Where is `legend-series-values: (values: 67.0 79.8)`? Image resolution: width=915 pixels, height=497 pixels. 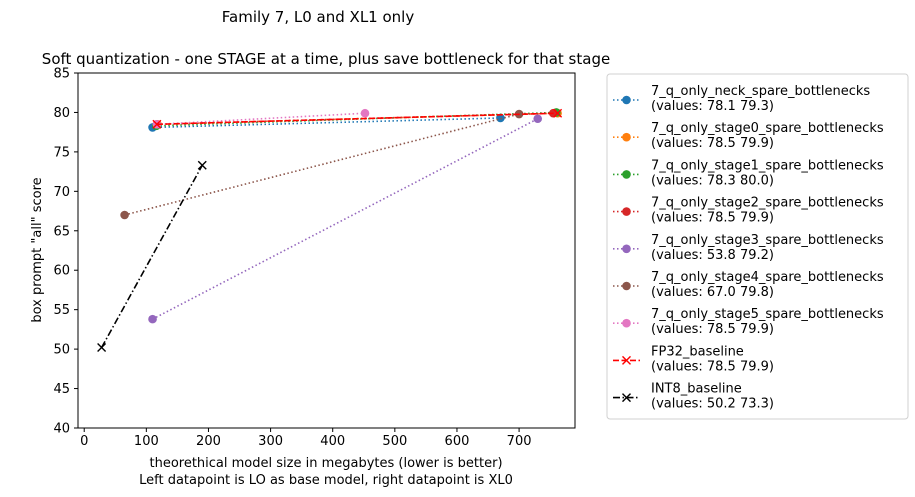 legend-series-values: (values: 67.0 79.8) is located at coordinates (712, 292).